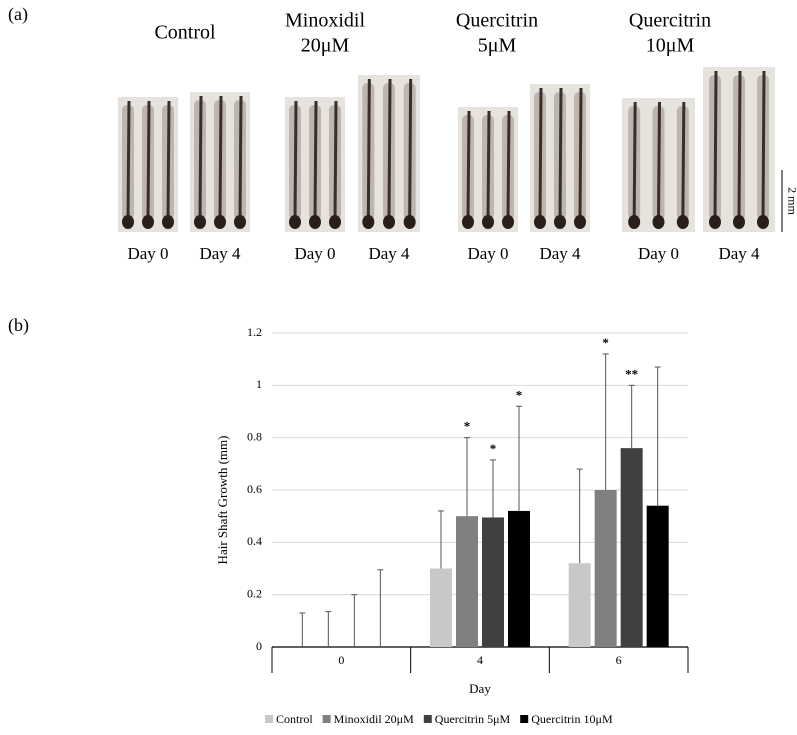 The width and height of the screenshot is (797, 735). I want to click on y-axis-title: Hair Shaft Growth (mm), so click(222, 500).